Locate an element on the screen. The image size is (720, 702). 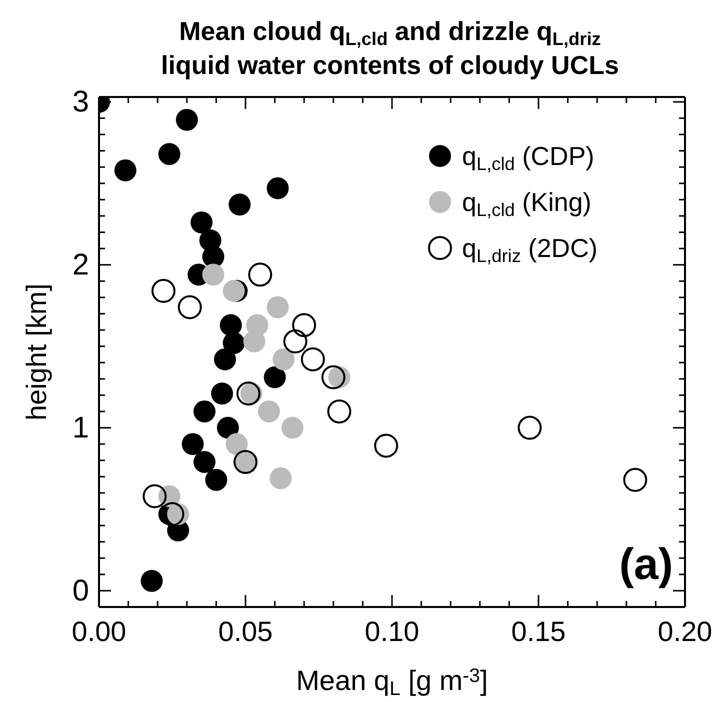
y-tick-label: 0 is located at coordinates (80, 591).